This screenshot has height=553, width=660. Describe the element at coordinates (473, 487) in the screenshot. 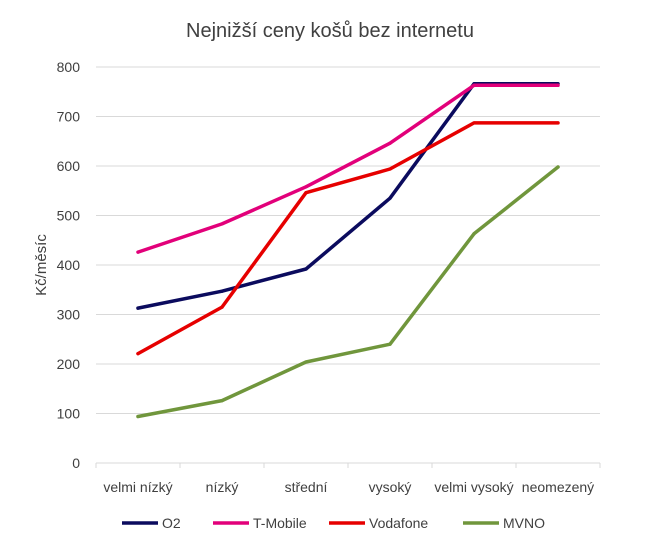

I see `x-tick-label: velmi vysoký` at that location.